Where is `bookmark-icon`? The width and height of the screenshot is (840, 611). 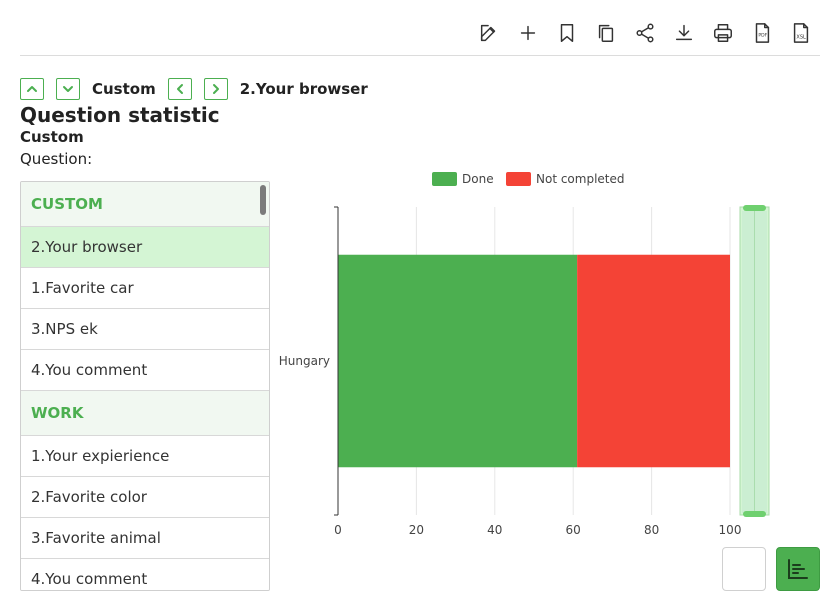
bookmark-icon is located at coordinates (566, 33).